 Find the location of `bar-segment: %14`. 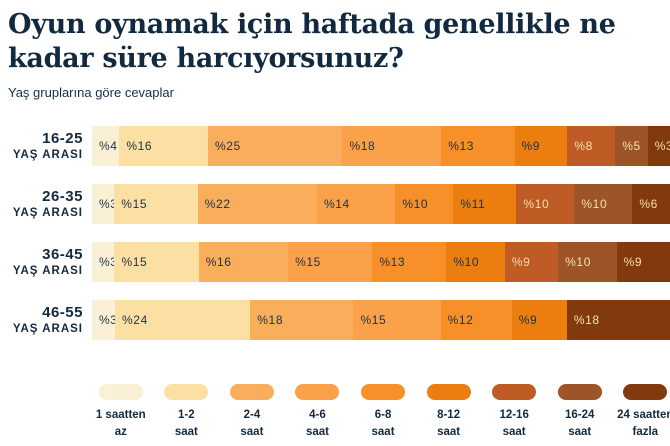

bar-segment: %14 is located at coordinates (356, 203).